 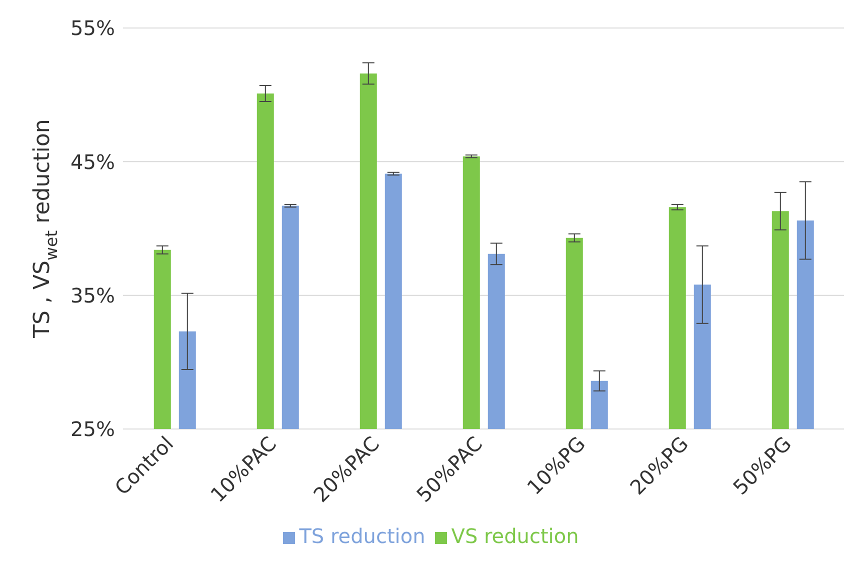 What do you see at coordinates (92, 429) in the screenshot?
I see `y-tick-label: 25%` at bounding box center [92, 429].